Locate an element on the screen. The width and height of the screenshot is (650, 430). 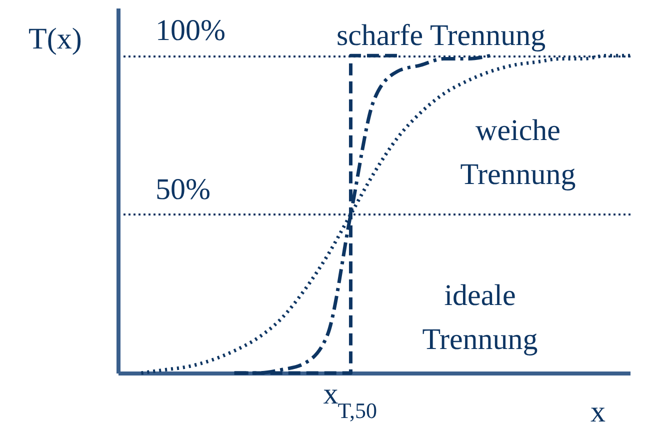
text: ideale Trennung is located at coordinates (480, 317).